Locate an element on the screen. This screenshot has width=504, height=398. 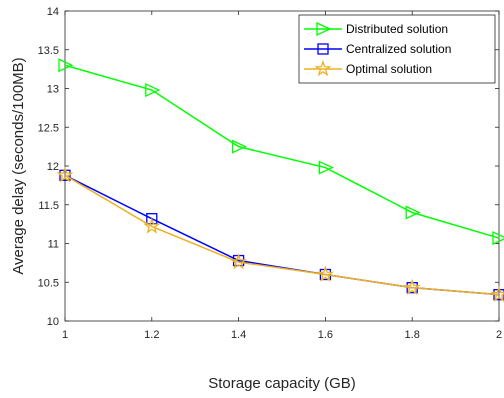
y-axis-label: Average delay (seconds/100MB) is located at coordinates (18, 165).